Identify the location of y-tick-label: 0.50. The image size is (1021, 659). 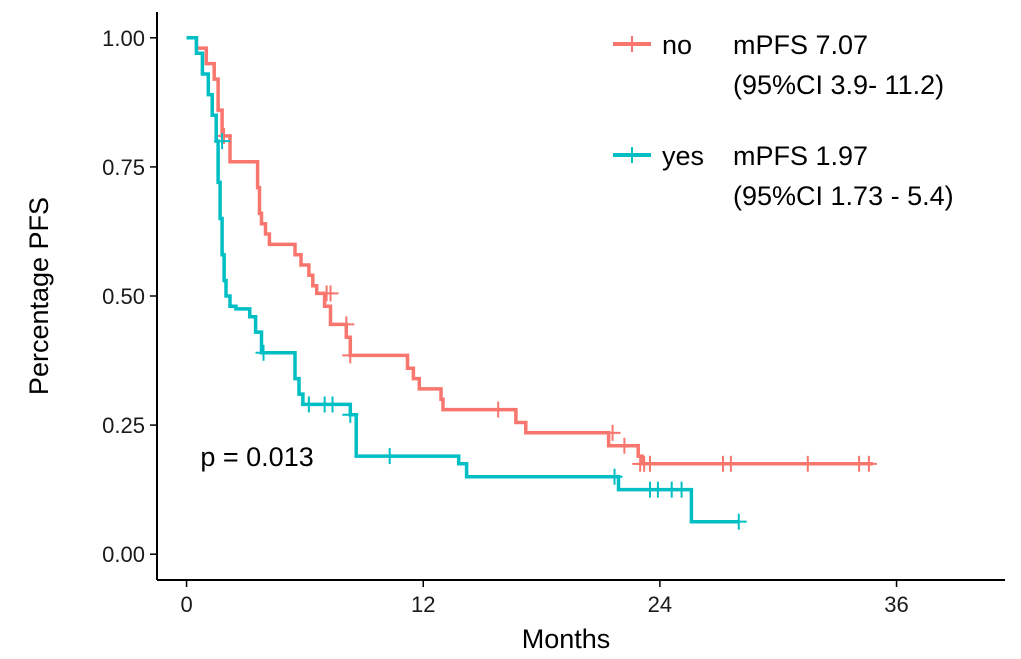
(123, 296).